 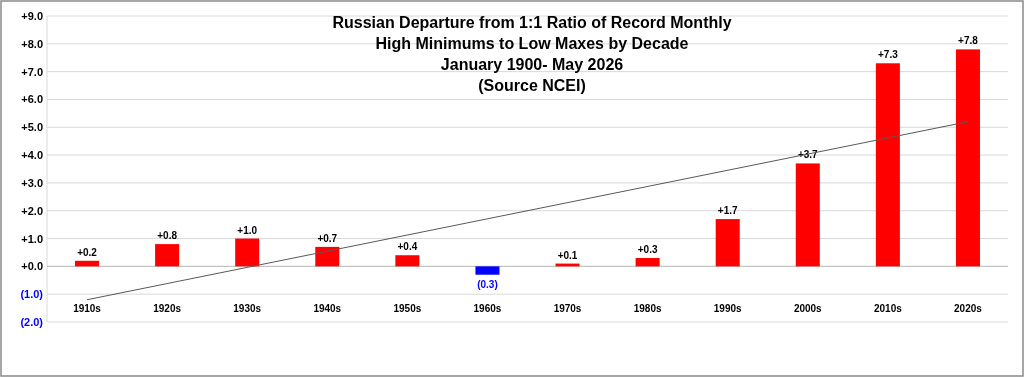 What do you see at coordinates (32, 210) in the screenshot?
I see `y-tick-label: +2.0` at bounding box center [32, 210].